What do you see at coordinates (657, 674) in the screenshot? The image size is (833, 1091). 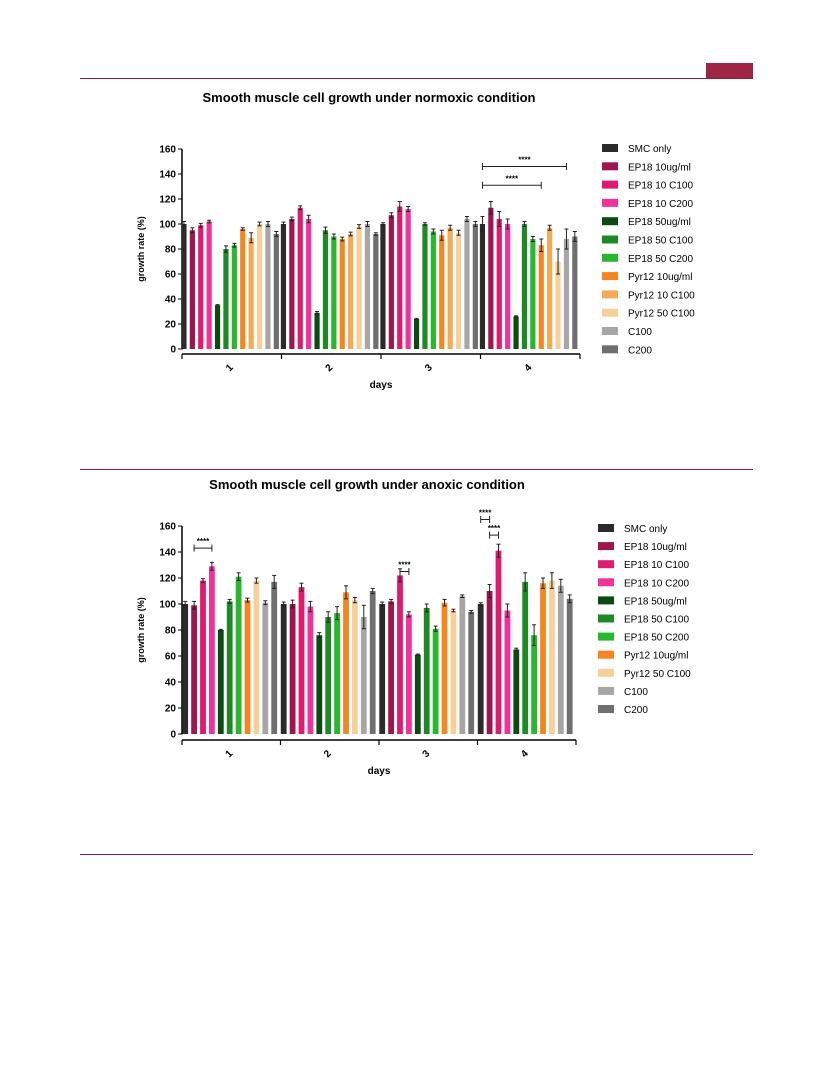 I see `legend-label: Pyr12 50 C100` at bounding box center [657, 674].